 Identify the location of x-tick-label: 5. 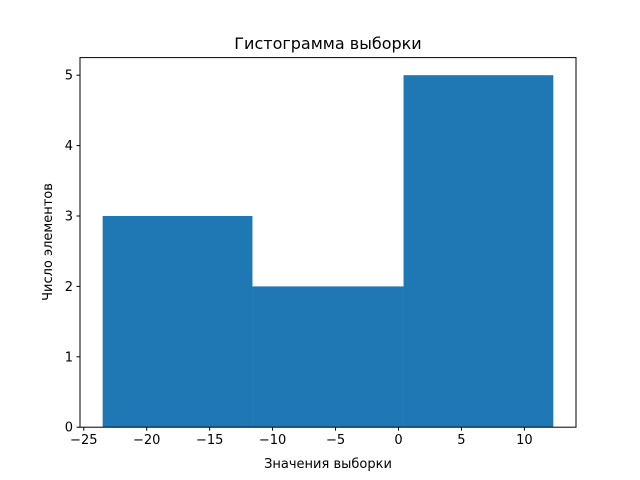
(461, 440).